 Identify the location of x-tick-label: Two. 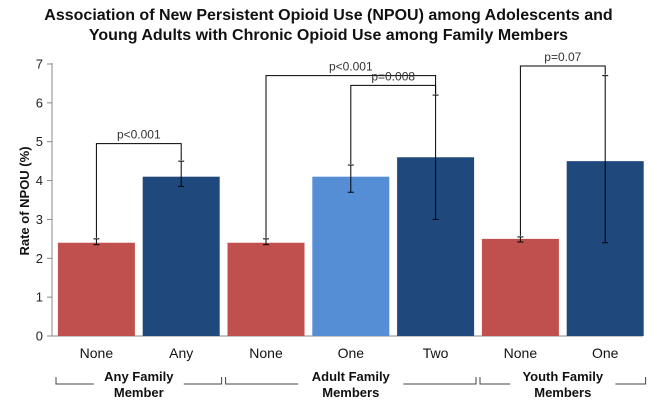
(436, 353).